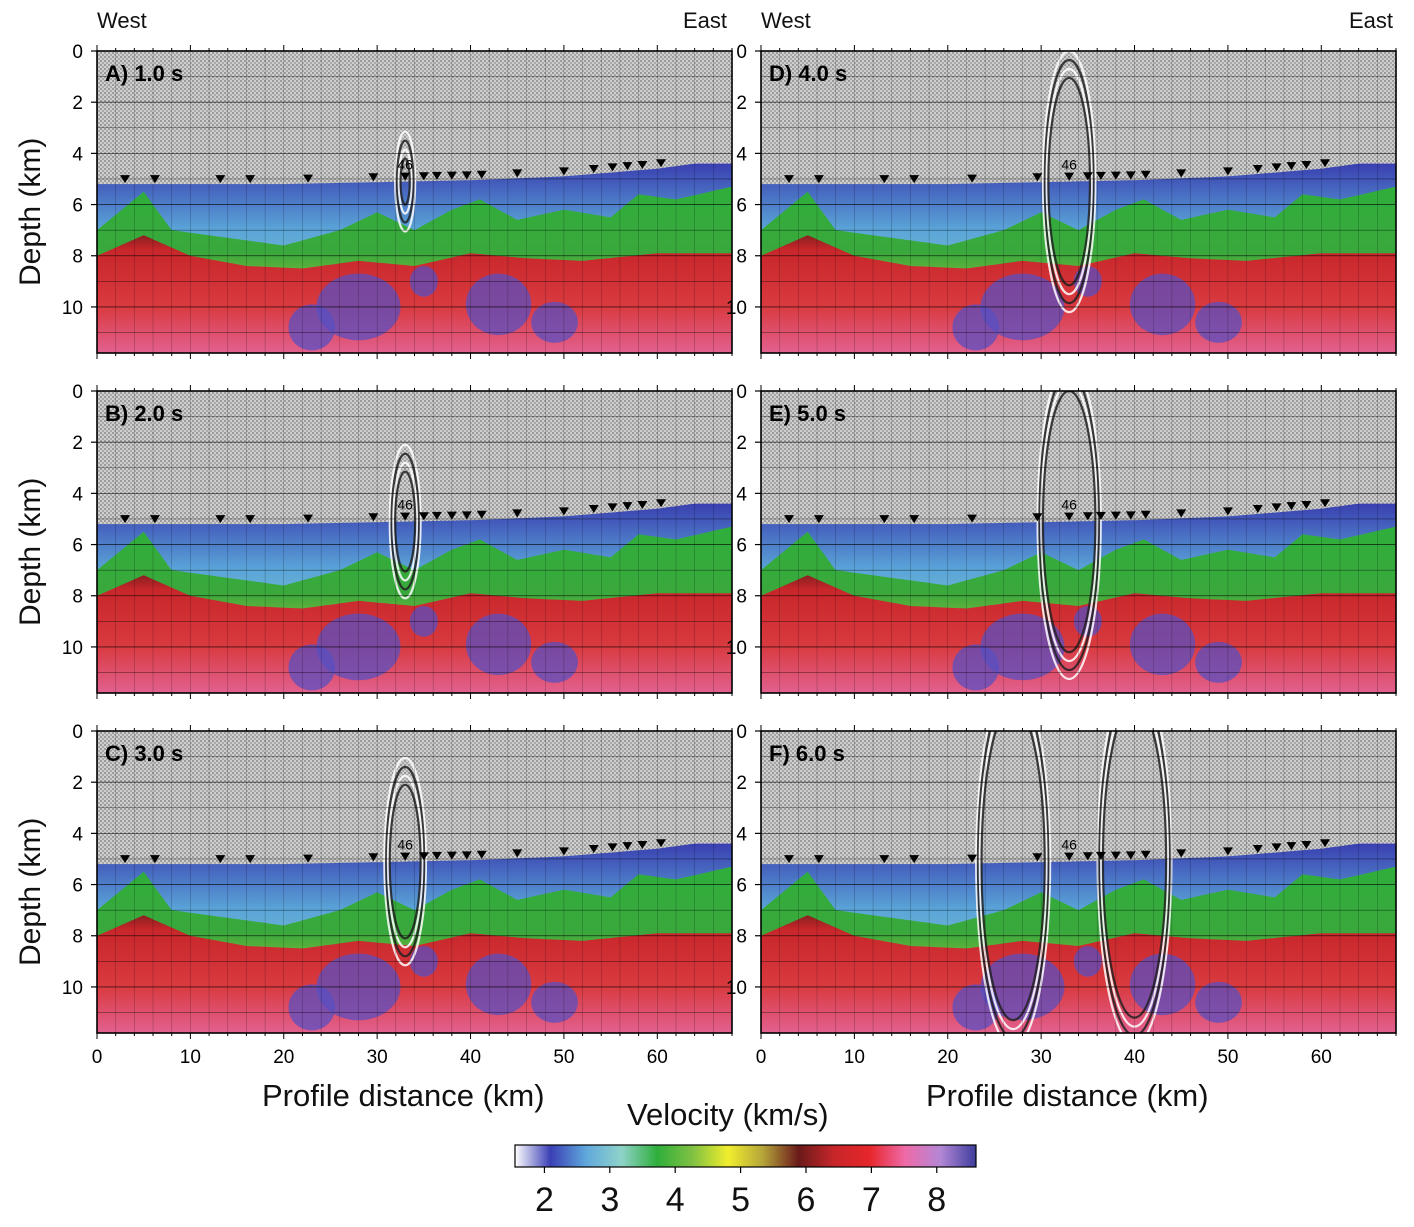 Image resolution: width=1414 pixels, height=1227 pixels. Describe the element at coordinates (122, 20) in the screenshot. I see `header-west-left: West` at that location.